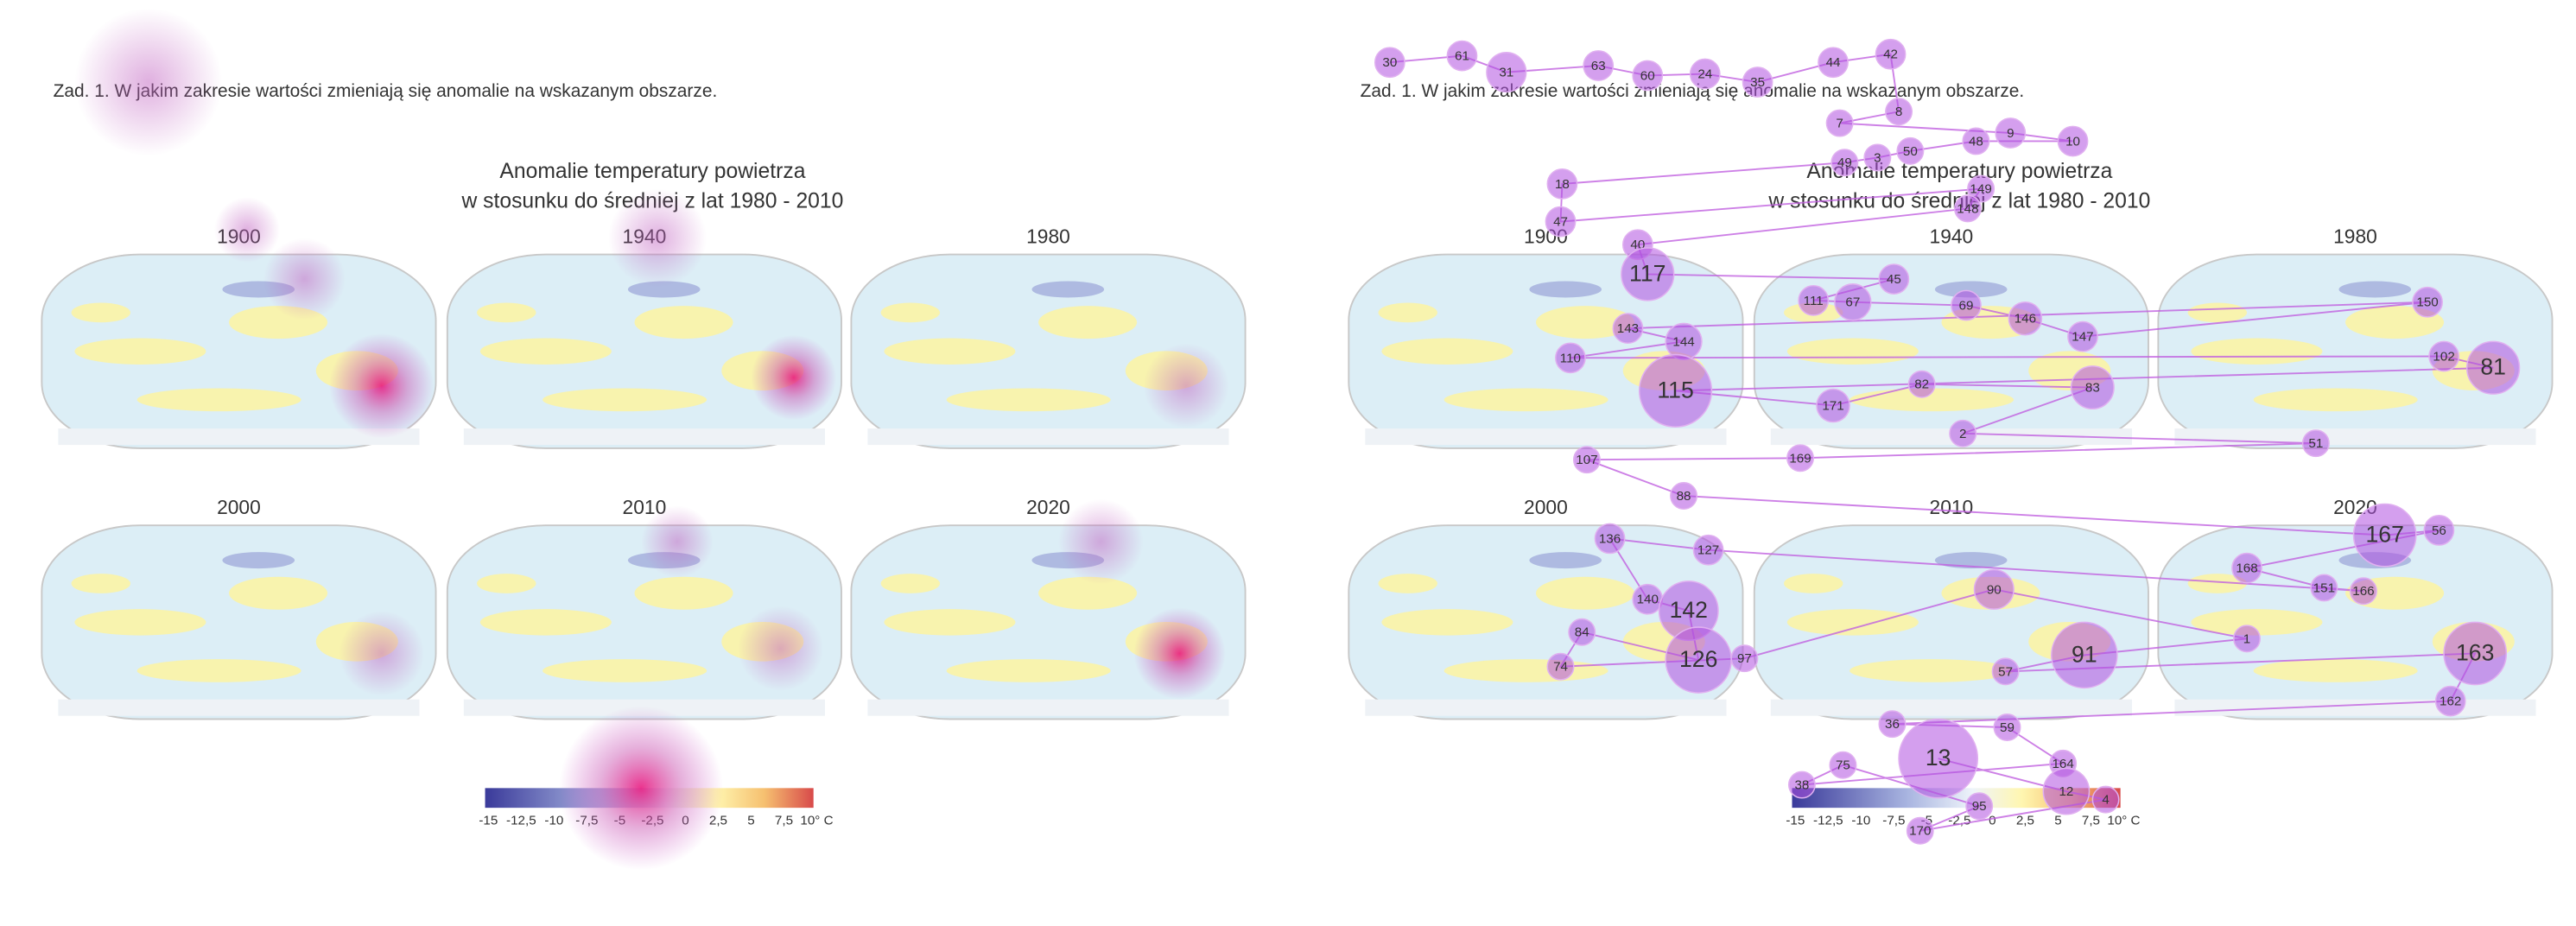 This screenshot has height=926, width=2576. I want to click on fixation-label: 117, so click(1647, 273).